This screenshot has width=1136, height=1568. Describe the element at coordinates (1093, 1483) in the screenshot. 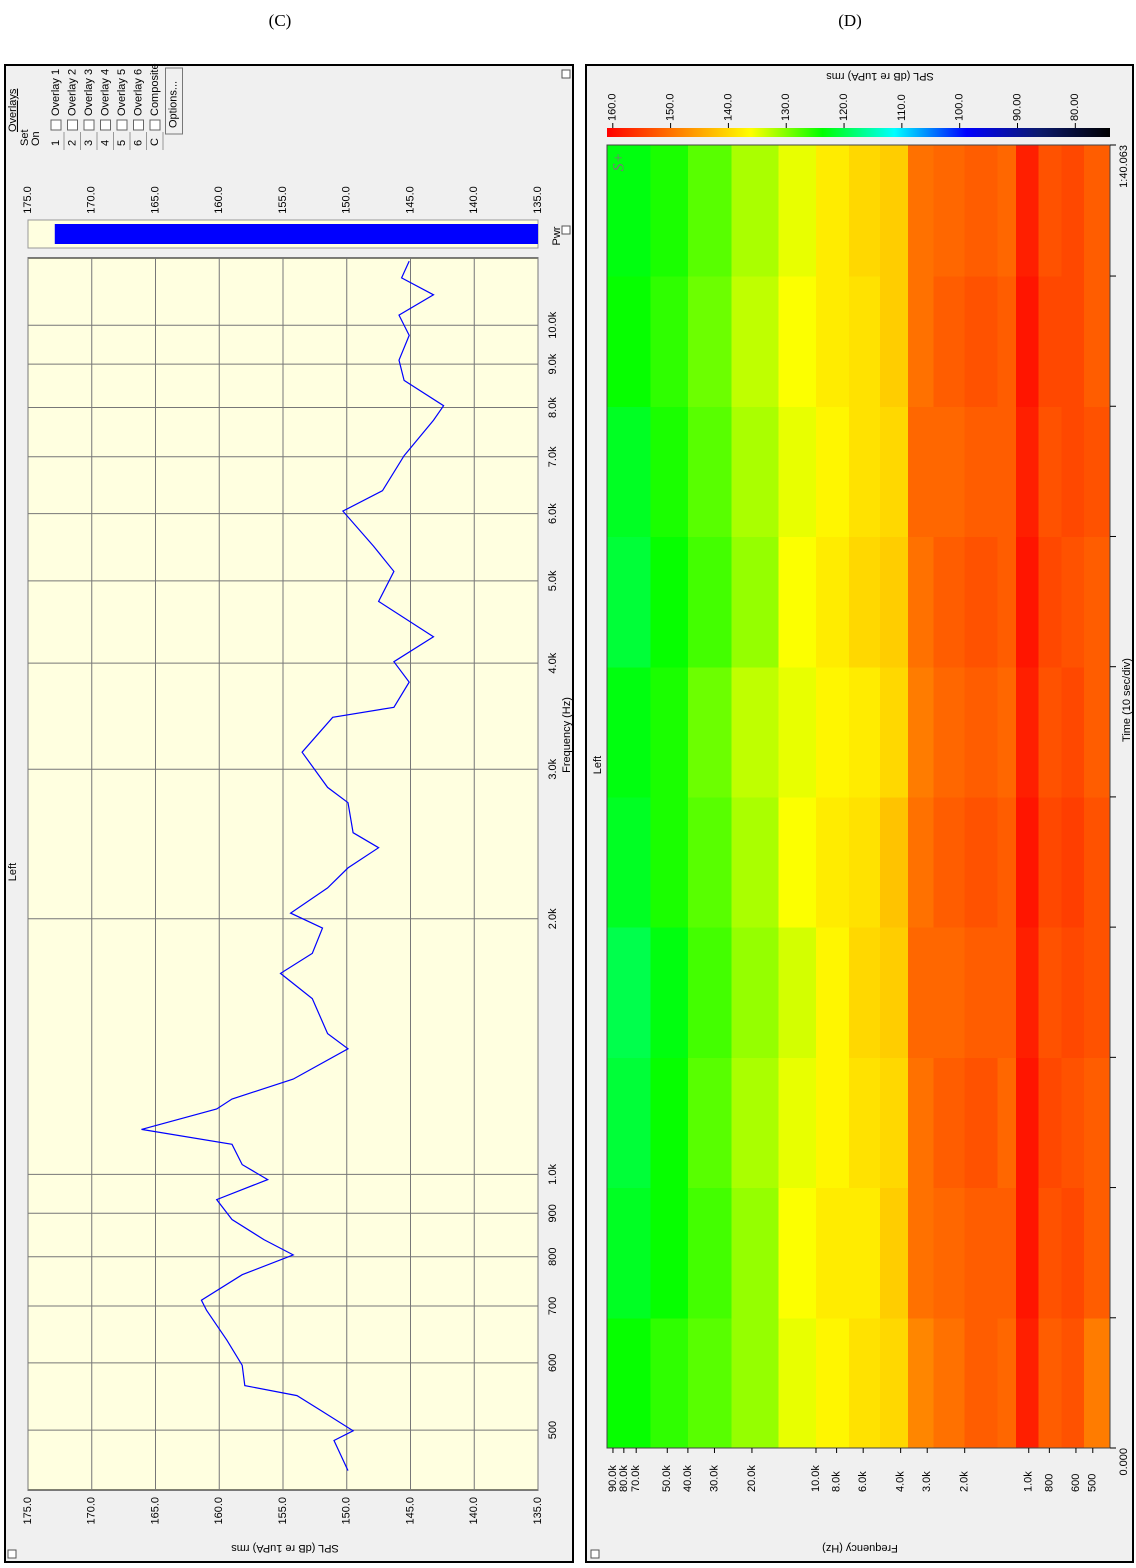

I see `x-tick-label: 500` at that location.